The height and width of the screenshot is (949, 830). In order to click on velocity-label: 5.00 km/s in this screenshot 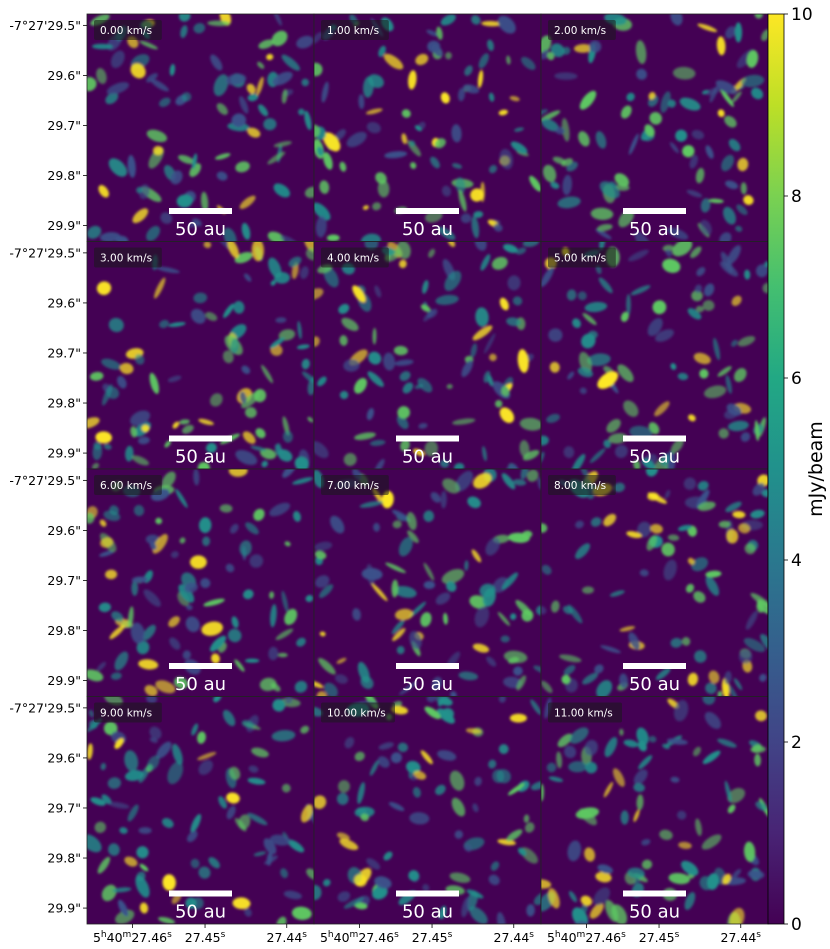, I will do `click(580, 259)`.